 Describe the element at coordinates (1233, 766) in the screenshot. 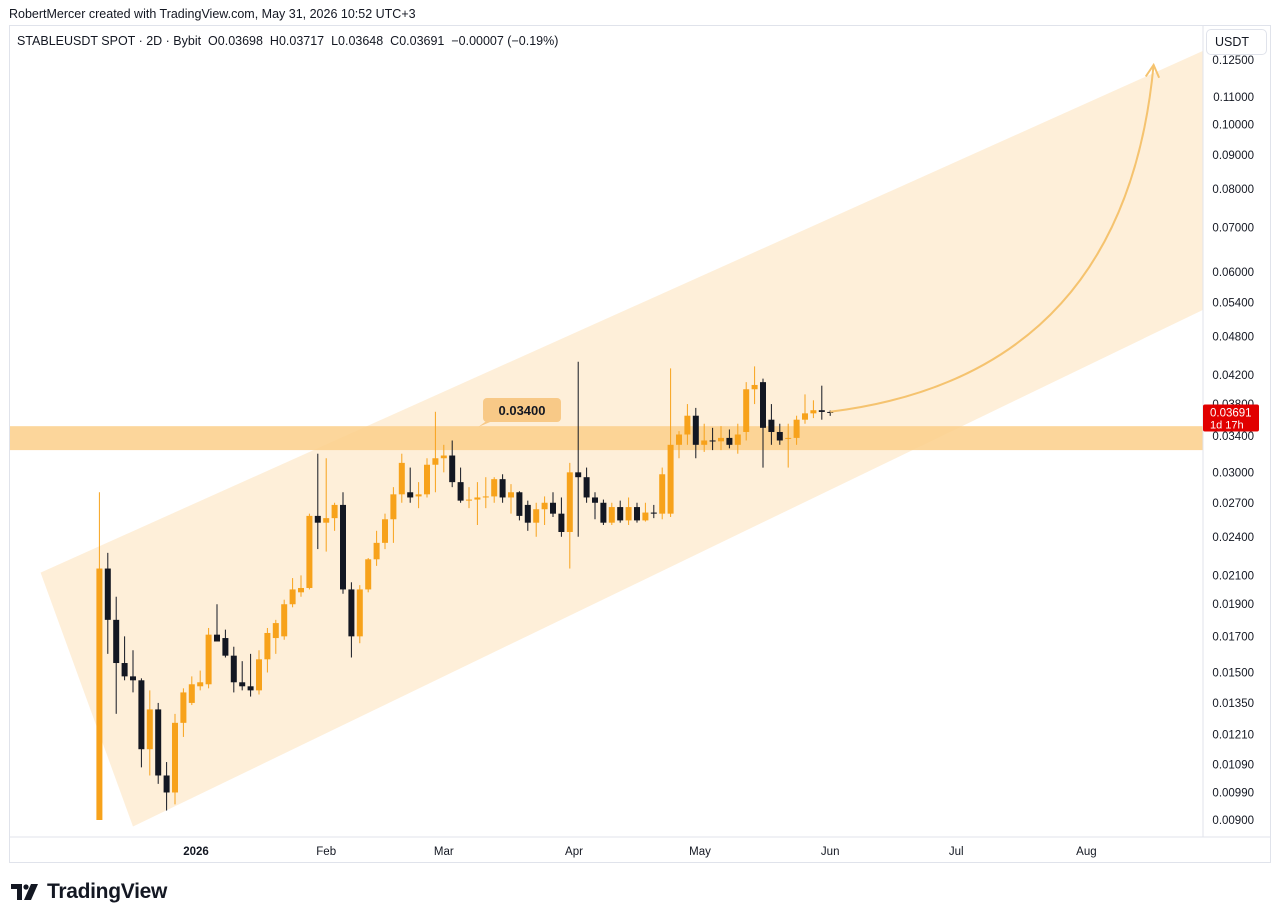

I see `price-tick-label: 0.01090` at that location.